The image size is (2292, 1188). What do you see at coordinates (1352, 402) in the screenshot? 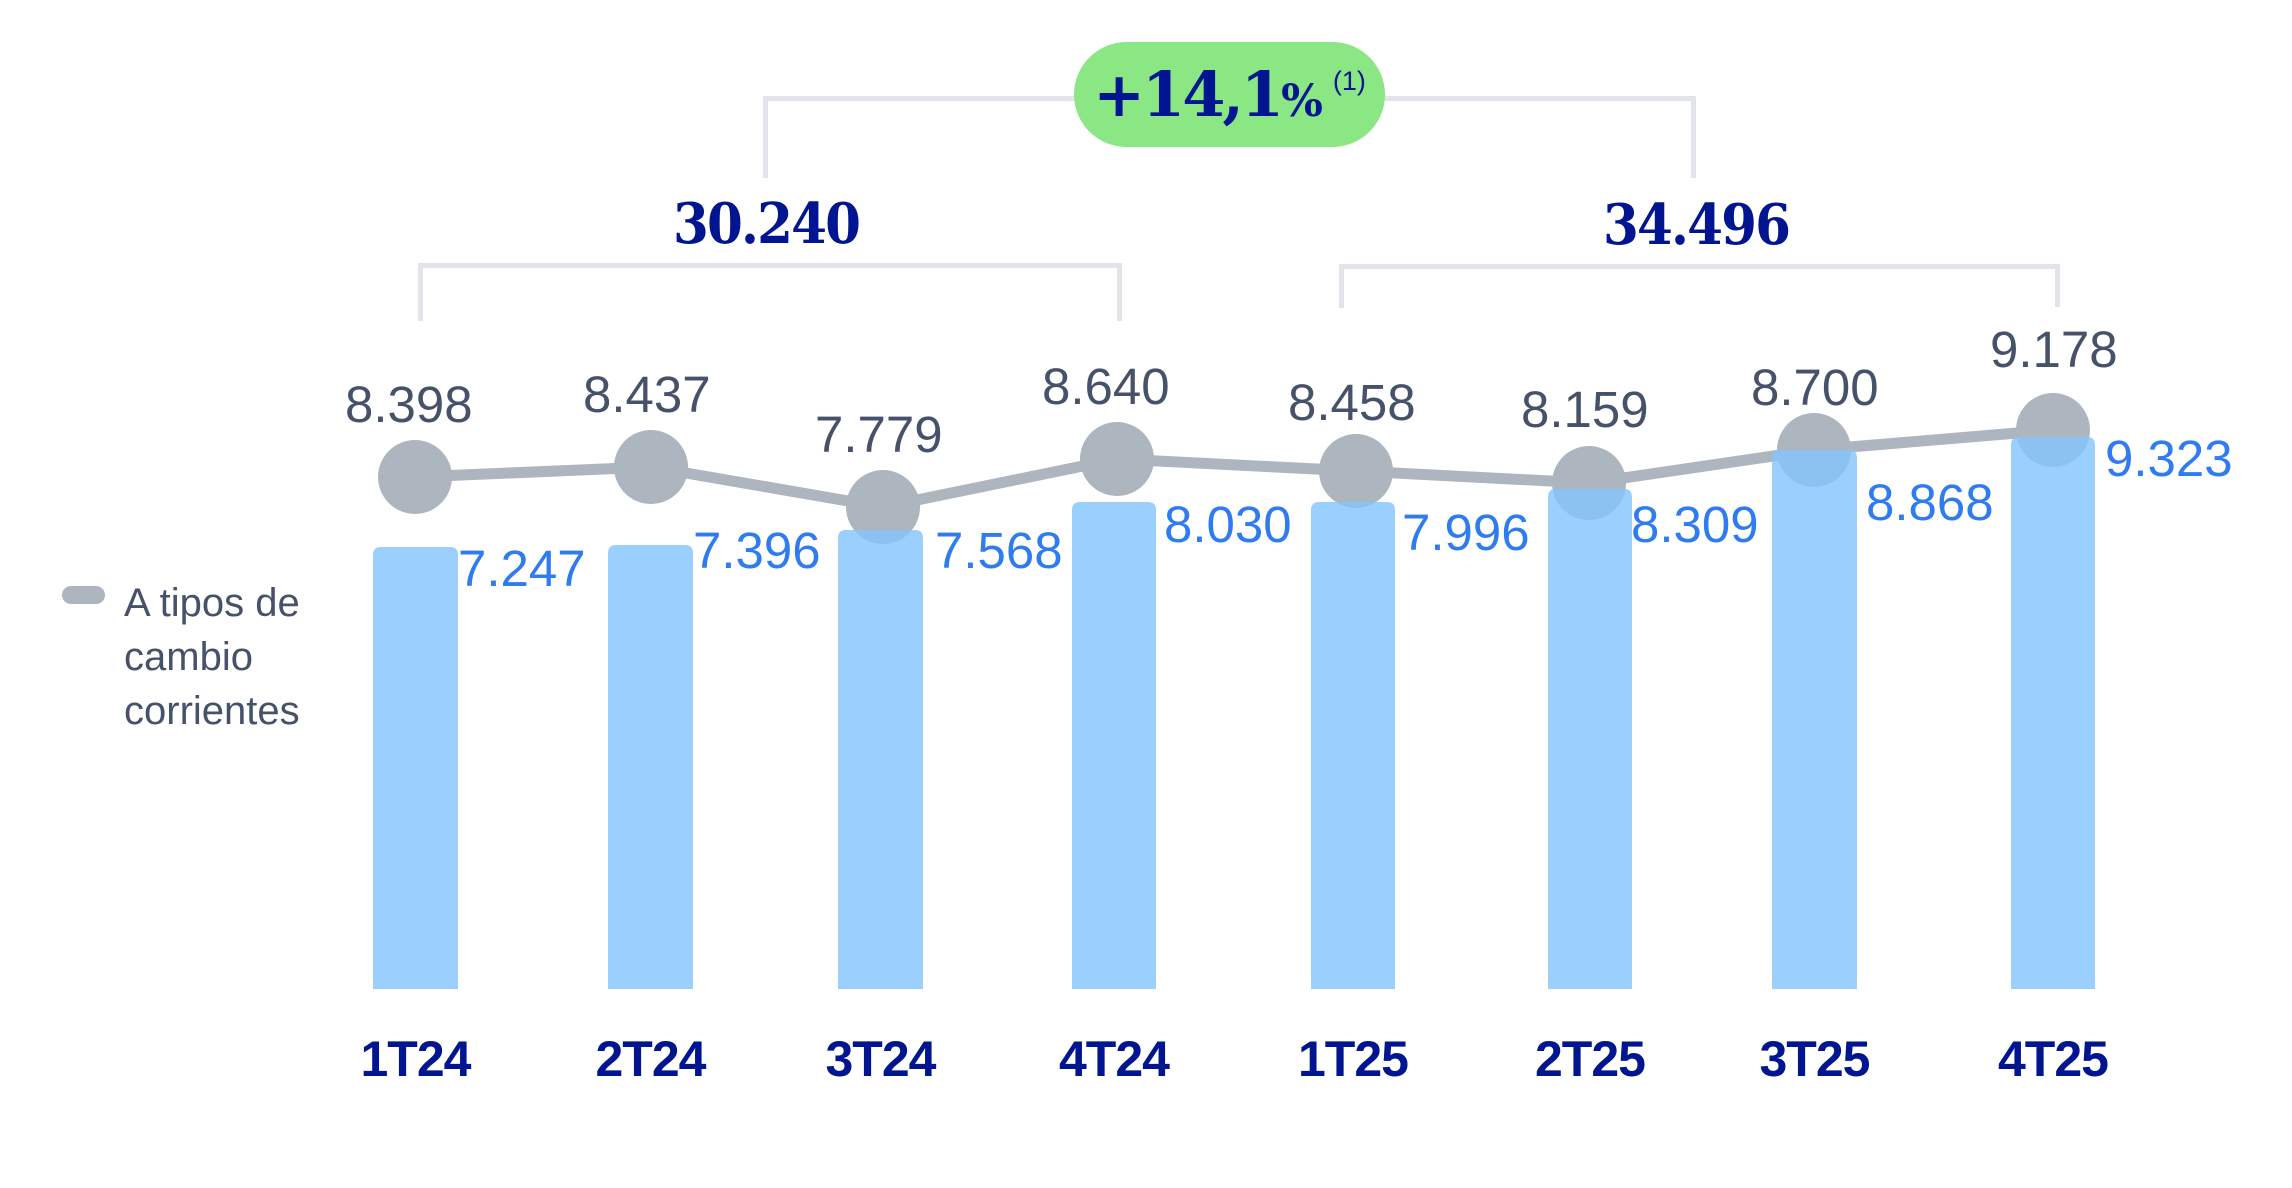
I see `line-value-label: 8.458` at bounding box center [1352, 402].